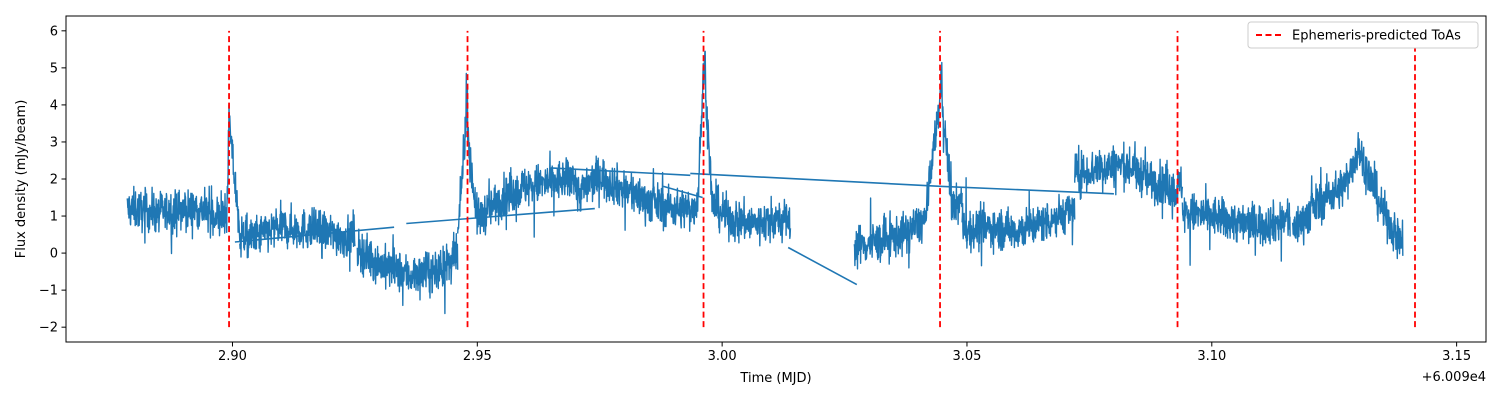 The height and width of the screenshot is (404, 1500). I want to click on x-axis-offset-label: +6.009e4, so click(1454, 377).